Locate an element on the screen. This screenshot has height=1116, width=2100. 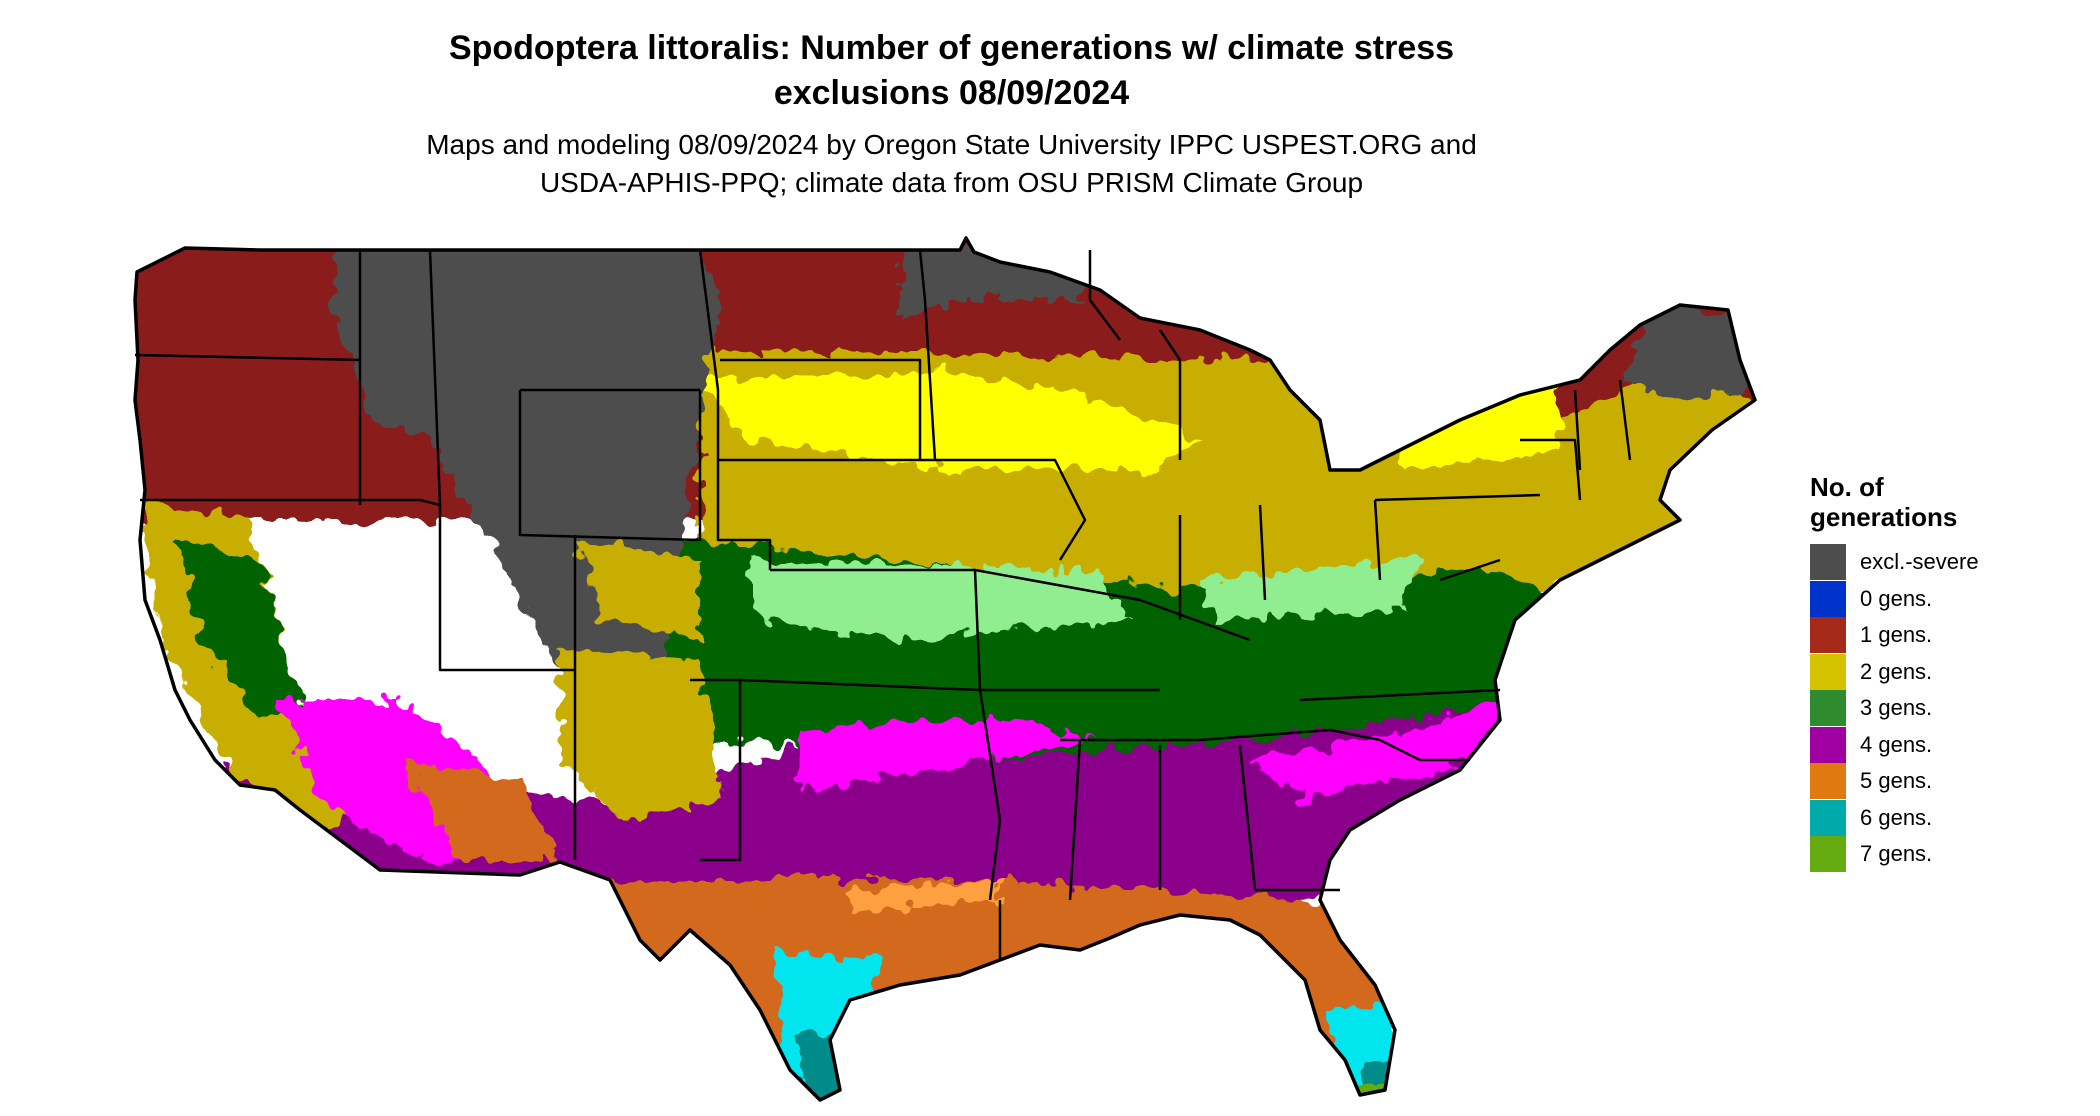
zone-excluded is located at coordinates (1685, 350).